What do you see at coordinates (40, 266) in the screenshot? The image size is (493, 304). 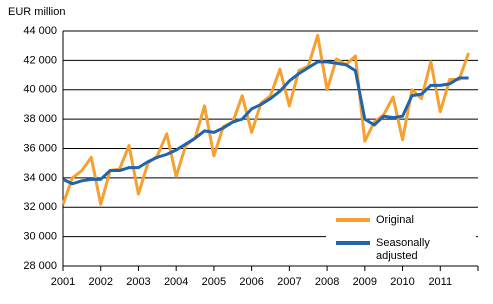 I see `y-tick-label: 28 000` at bounding box center [40, 266].